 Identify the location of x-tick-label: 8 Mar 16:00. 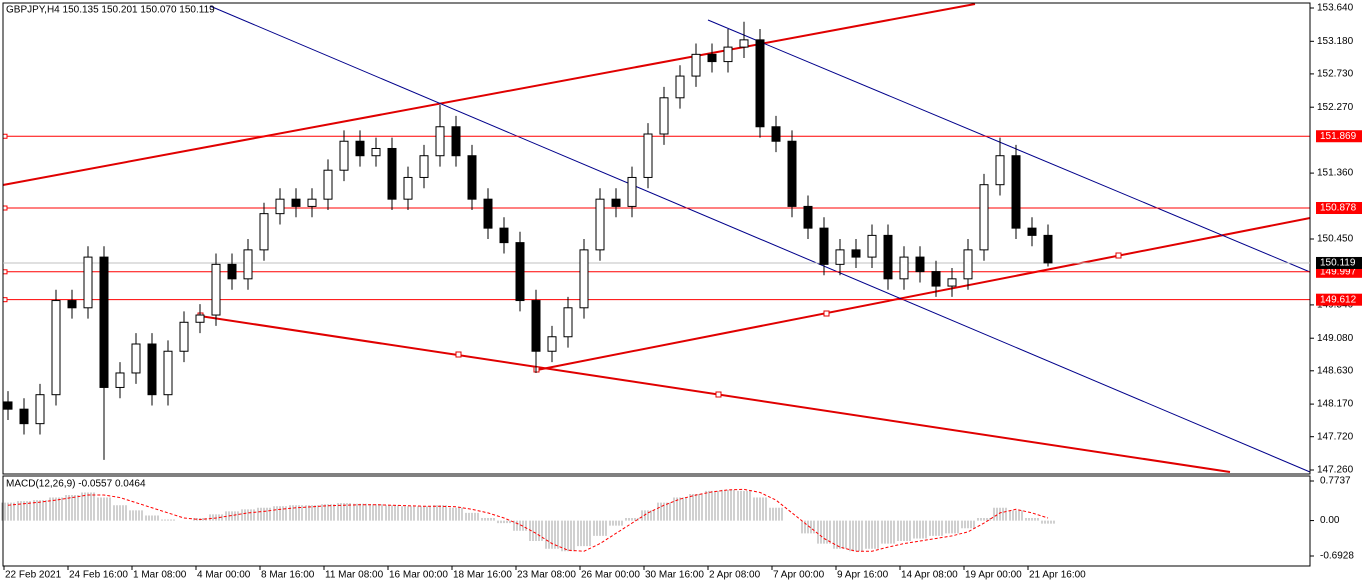
(288, 575).